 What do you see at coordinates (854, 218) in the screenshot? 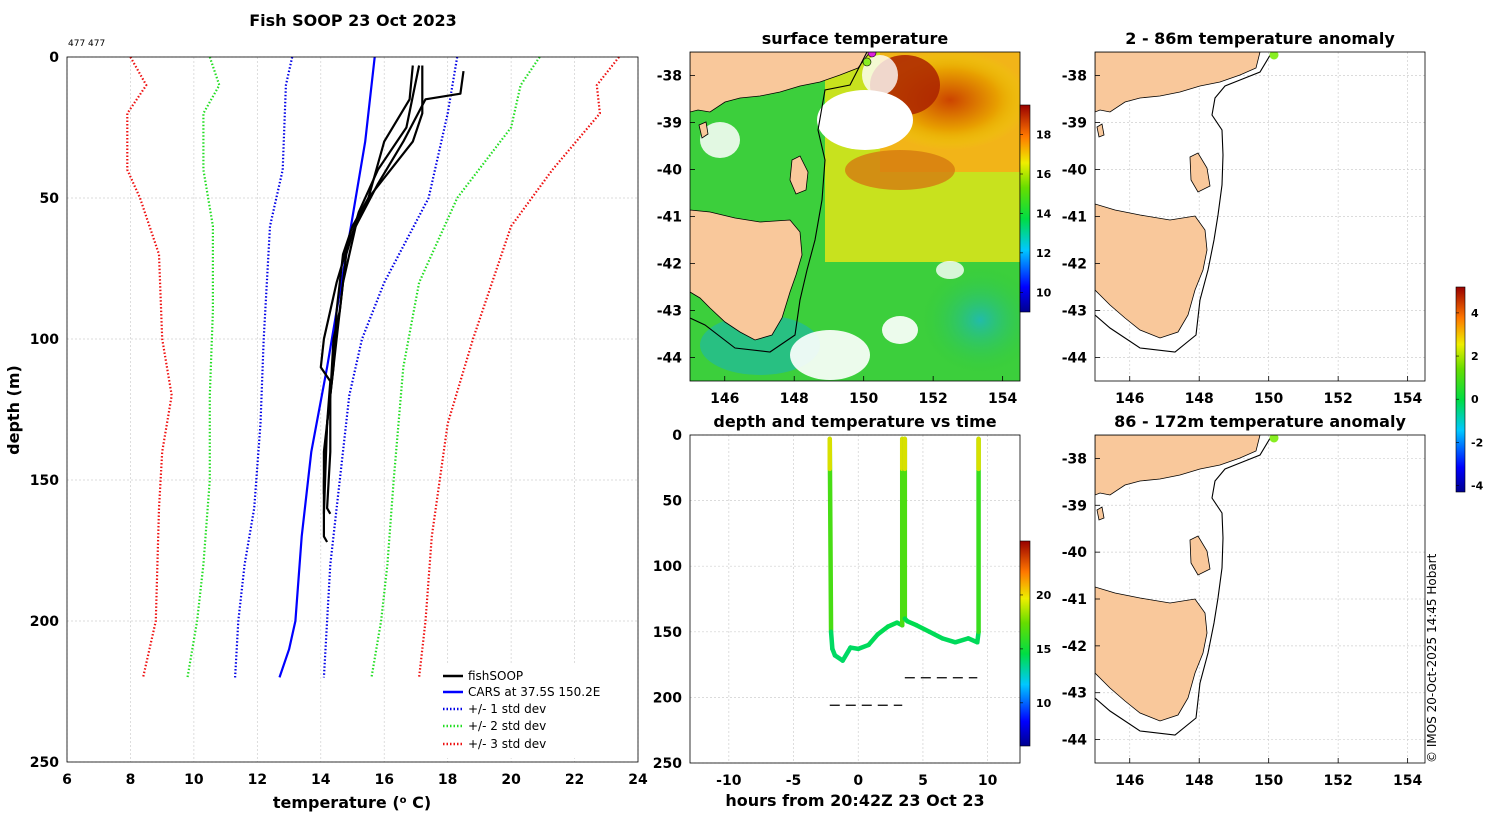
I see `sst-map: surface temperature` at bounding box center [854, 218].